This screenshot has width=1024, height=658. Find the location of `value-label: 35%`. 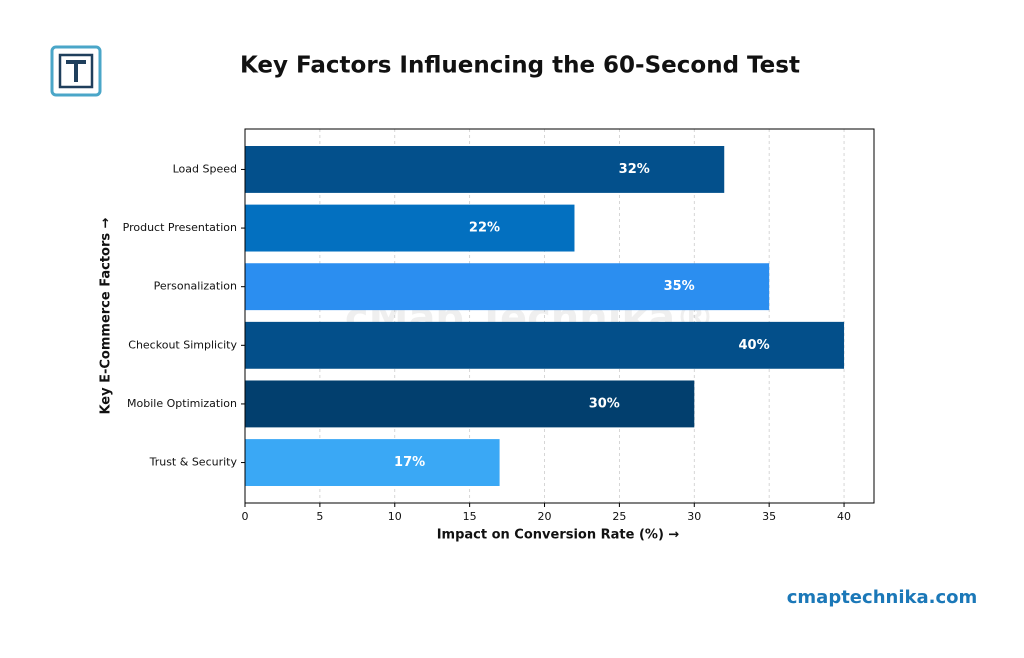

value-label: 35% is located at coordinates (679, 286).